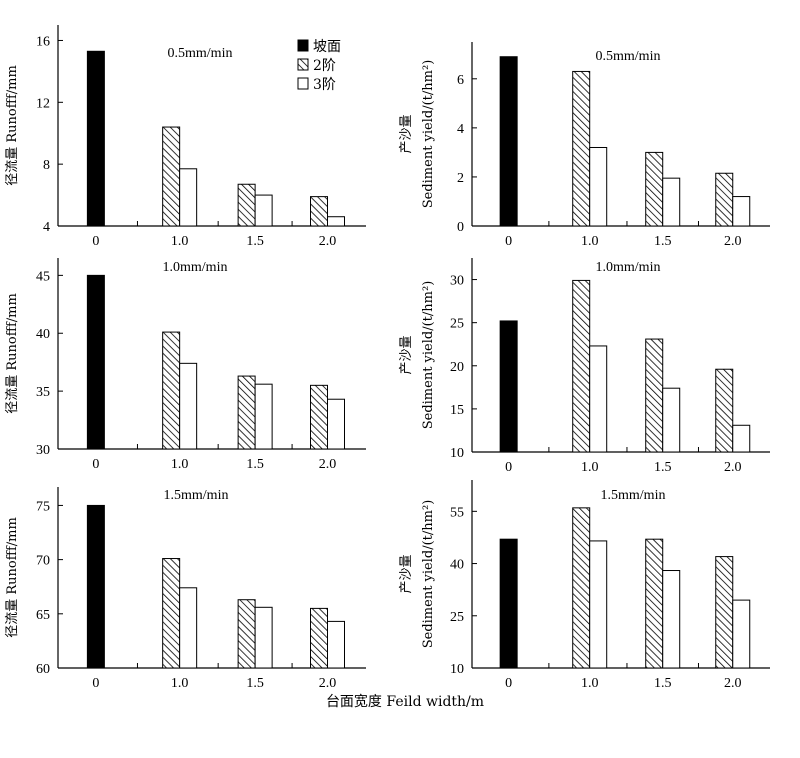 The height and width of the screenshot is (758, 800). I want to click on panel-title: 1.5mm/min, so click(633, 495).